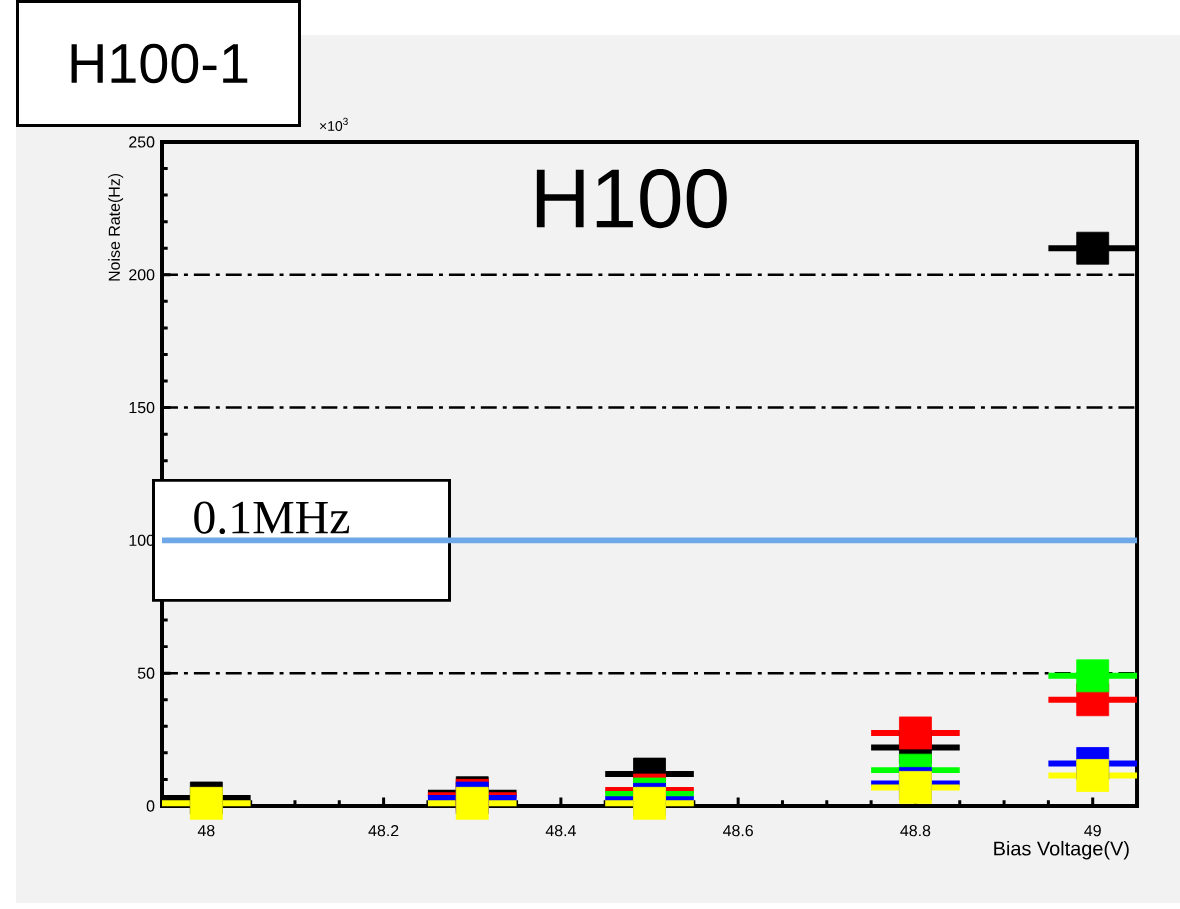 The height and width of the screenshot is (909, 1180). What do you see at coordinates (334, 124) in the screenshot?
I see `text: ×10$^{3}$` at bounding box center [334, 124].